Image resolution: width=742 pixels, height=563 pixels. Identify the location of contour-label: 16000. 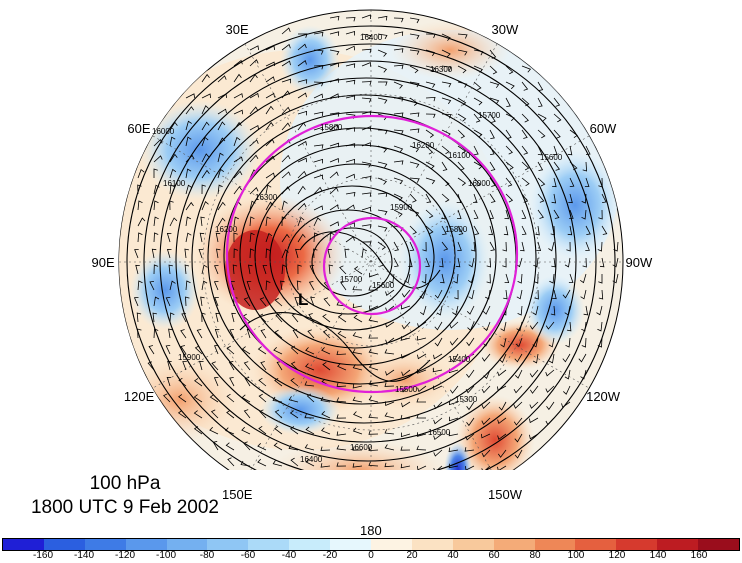
(479, 183).